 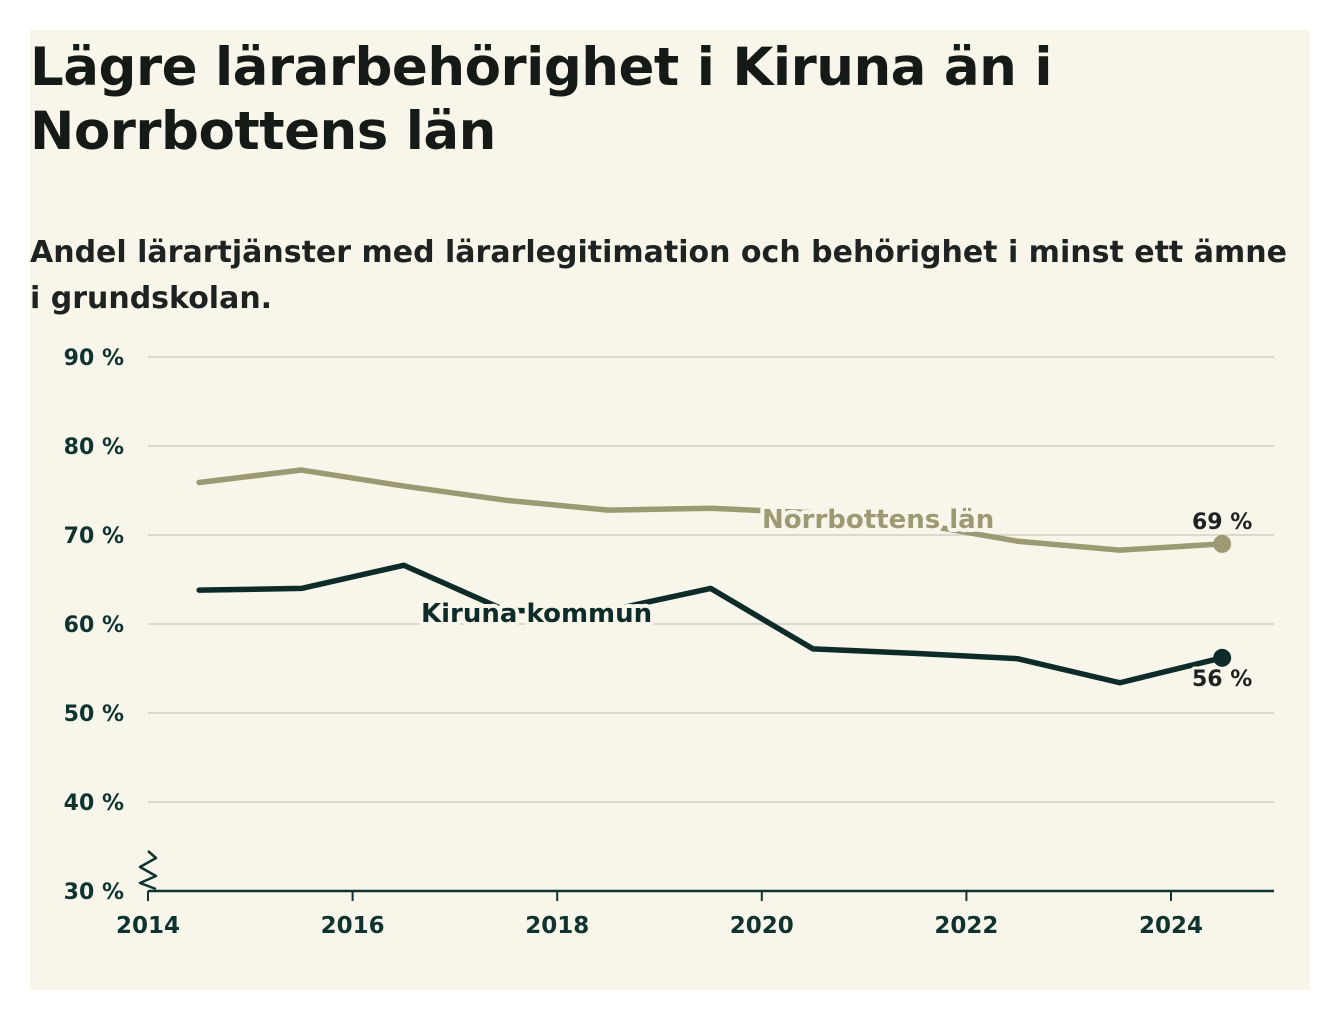 What do you see at coordinates (536, 614) in the screenshot?
I see `series-label: Kiruna kommun` at bounding box center [536, 614].